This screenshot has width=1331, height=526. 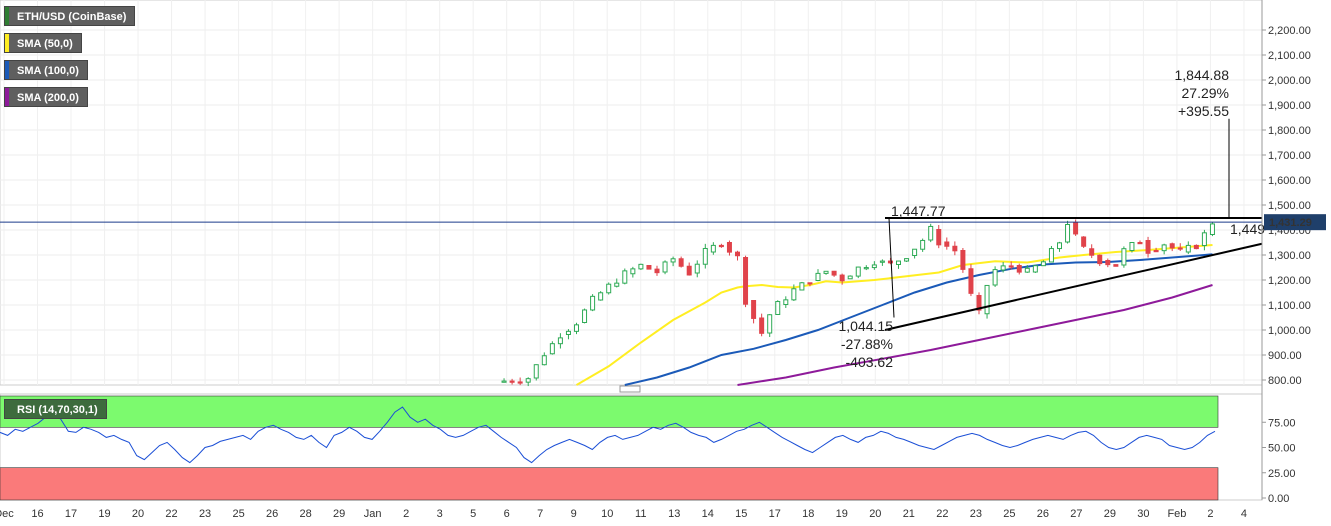 I want to click on legend-rsi: RSI (14,70,30,1), so click(x=55, y=409).